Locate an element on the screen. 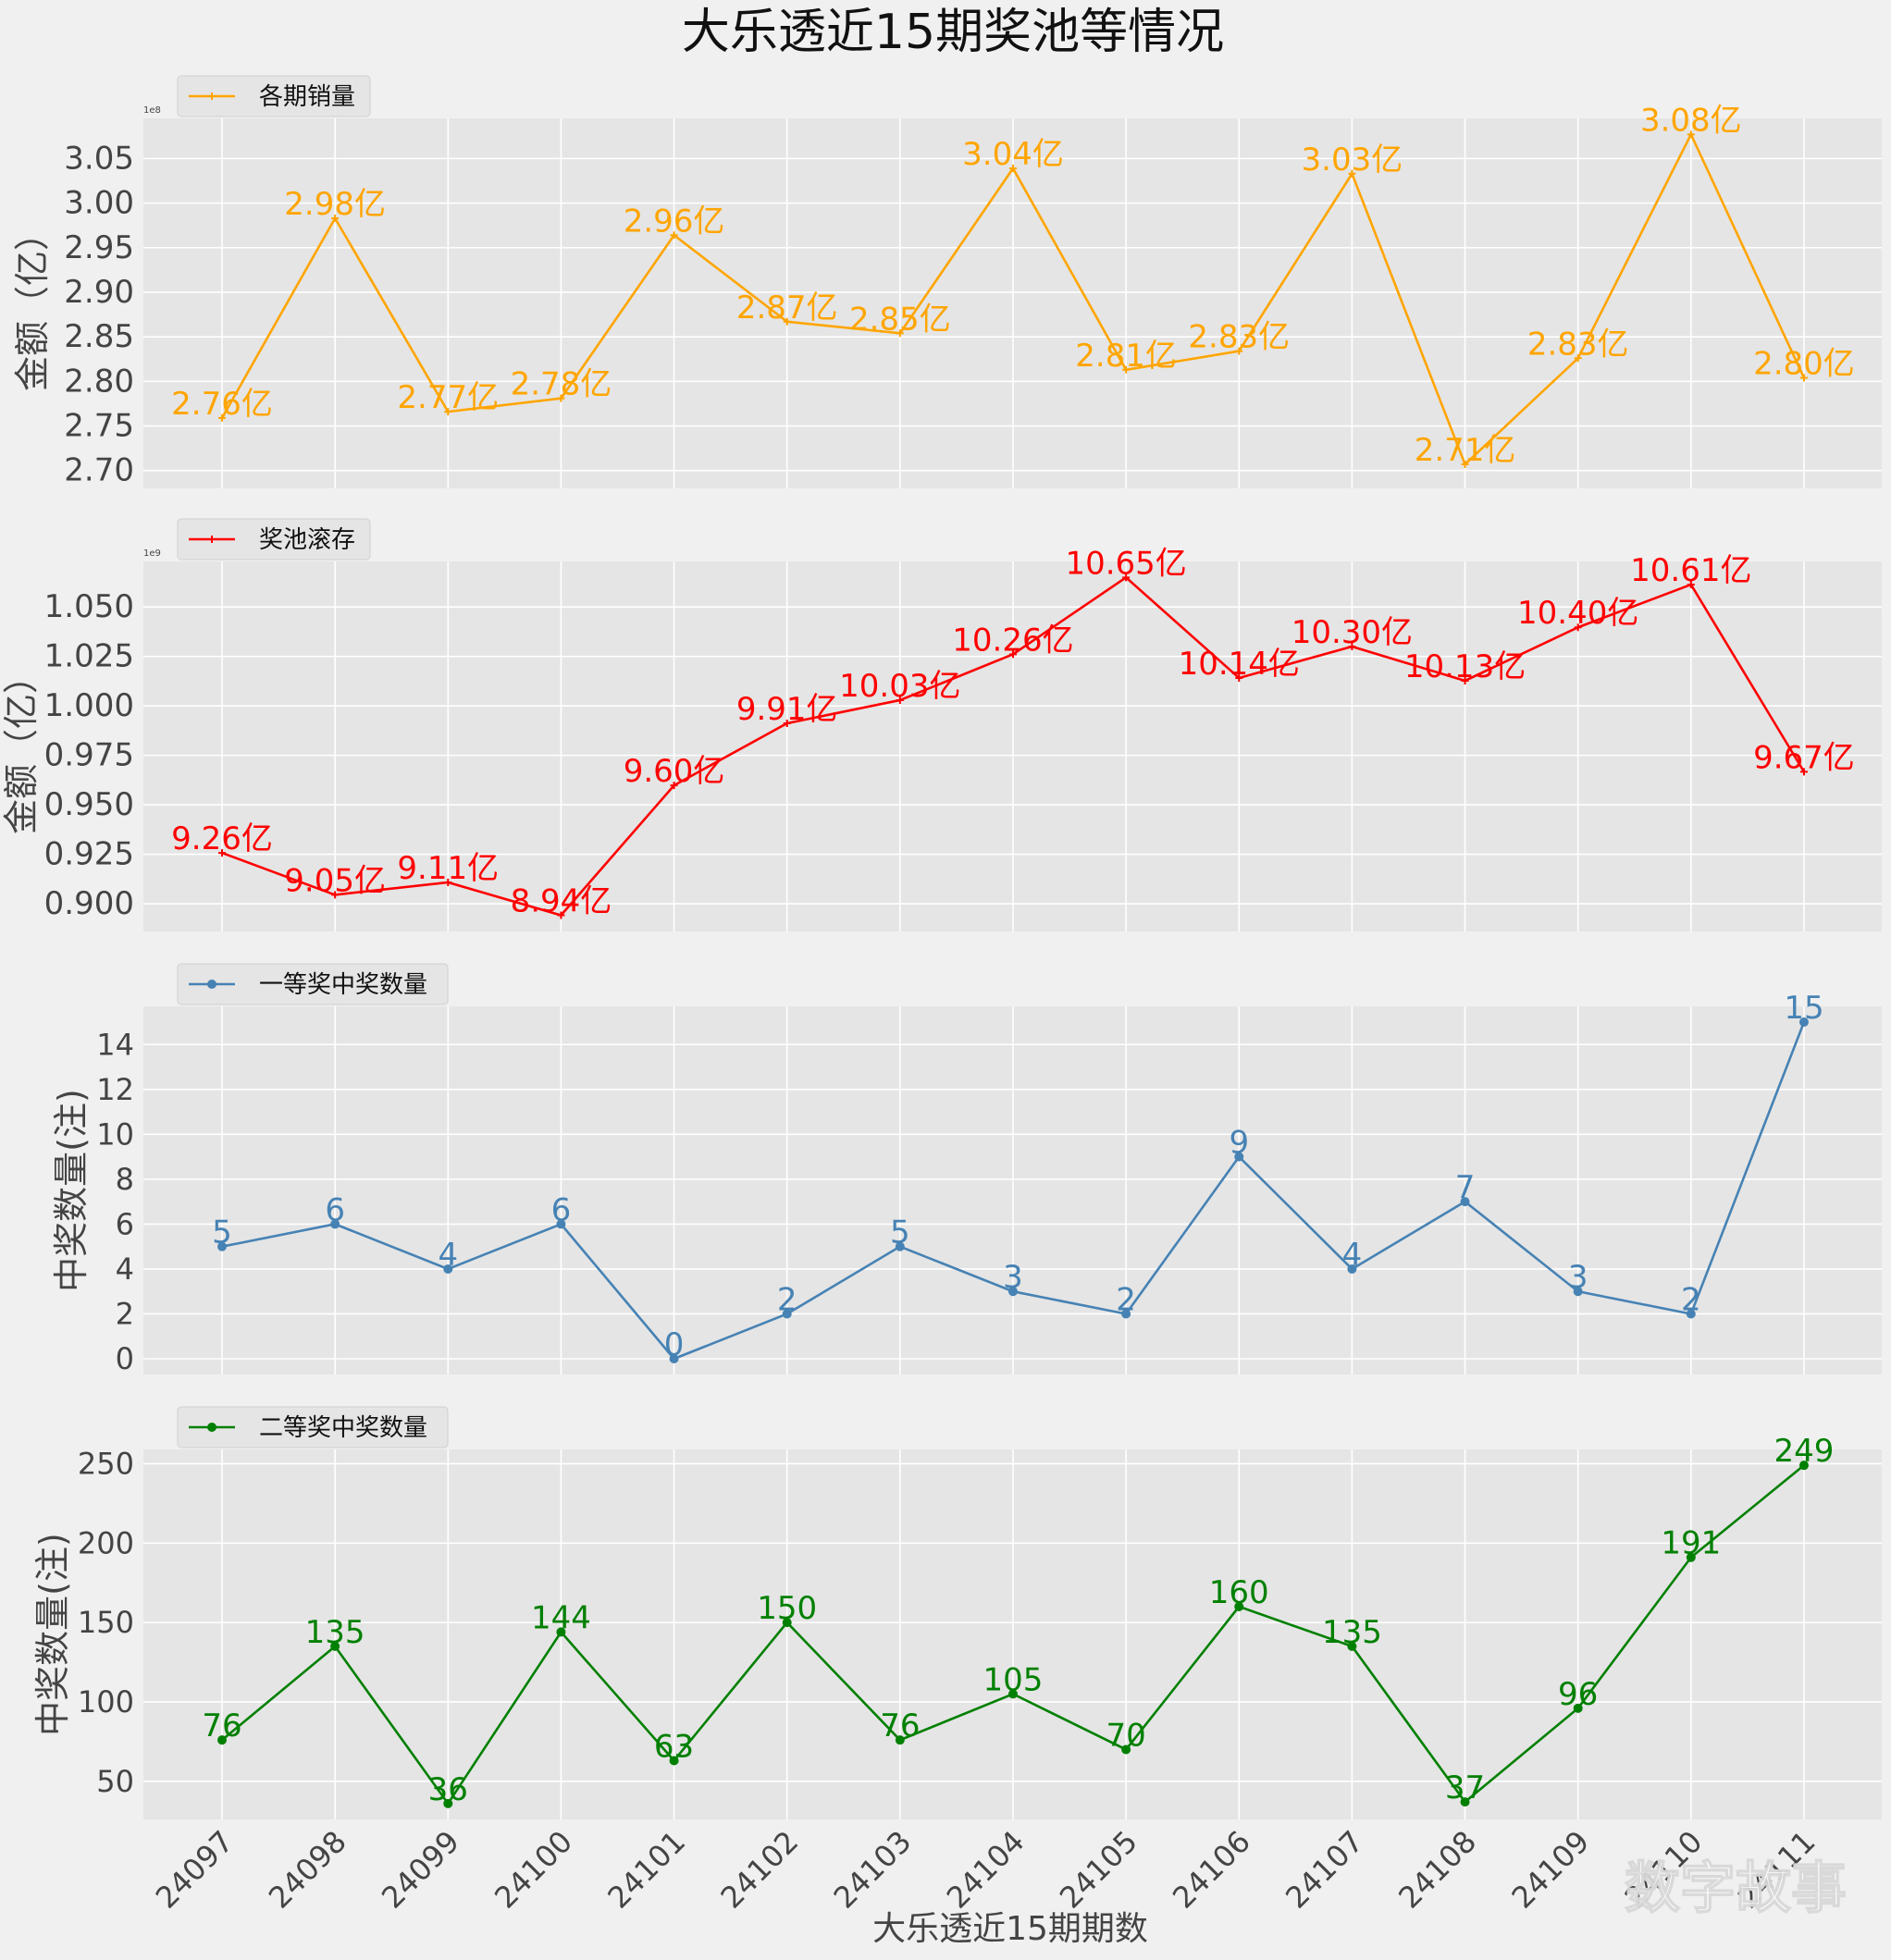 The width and height of the screenshot is (1891, 1960). data-label: 4 is located at coordinates (448, 1255).